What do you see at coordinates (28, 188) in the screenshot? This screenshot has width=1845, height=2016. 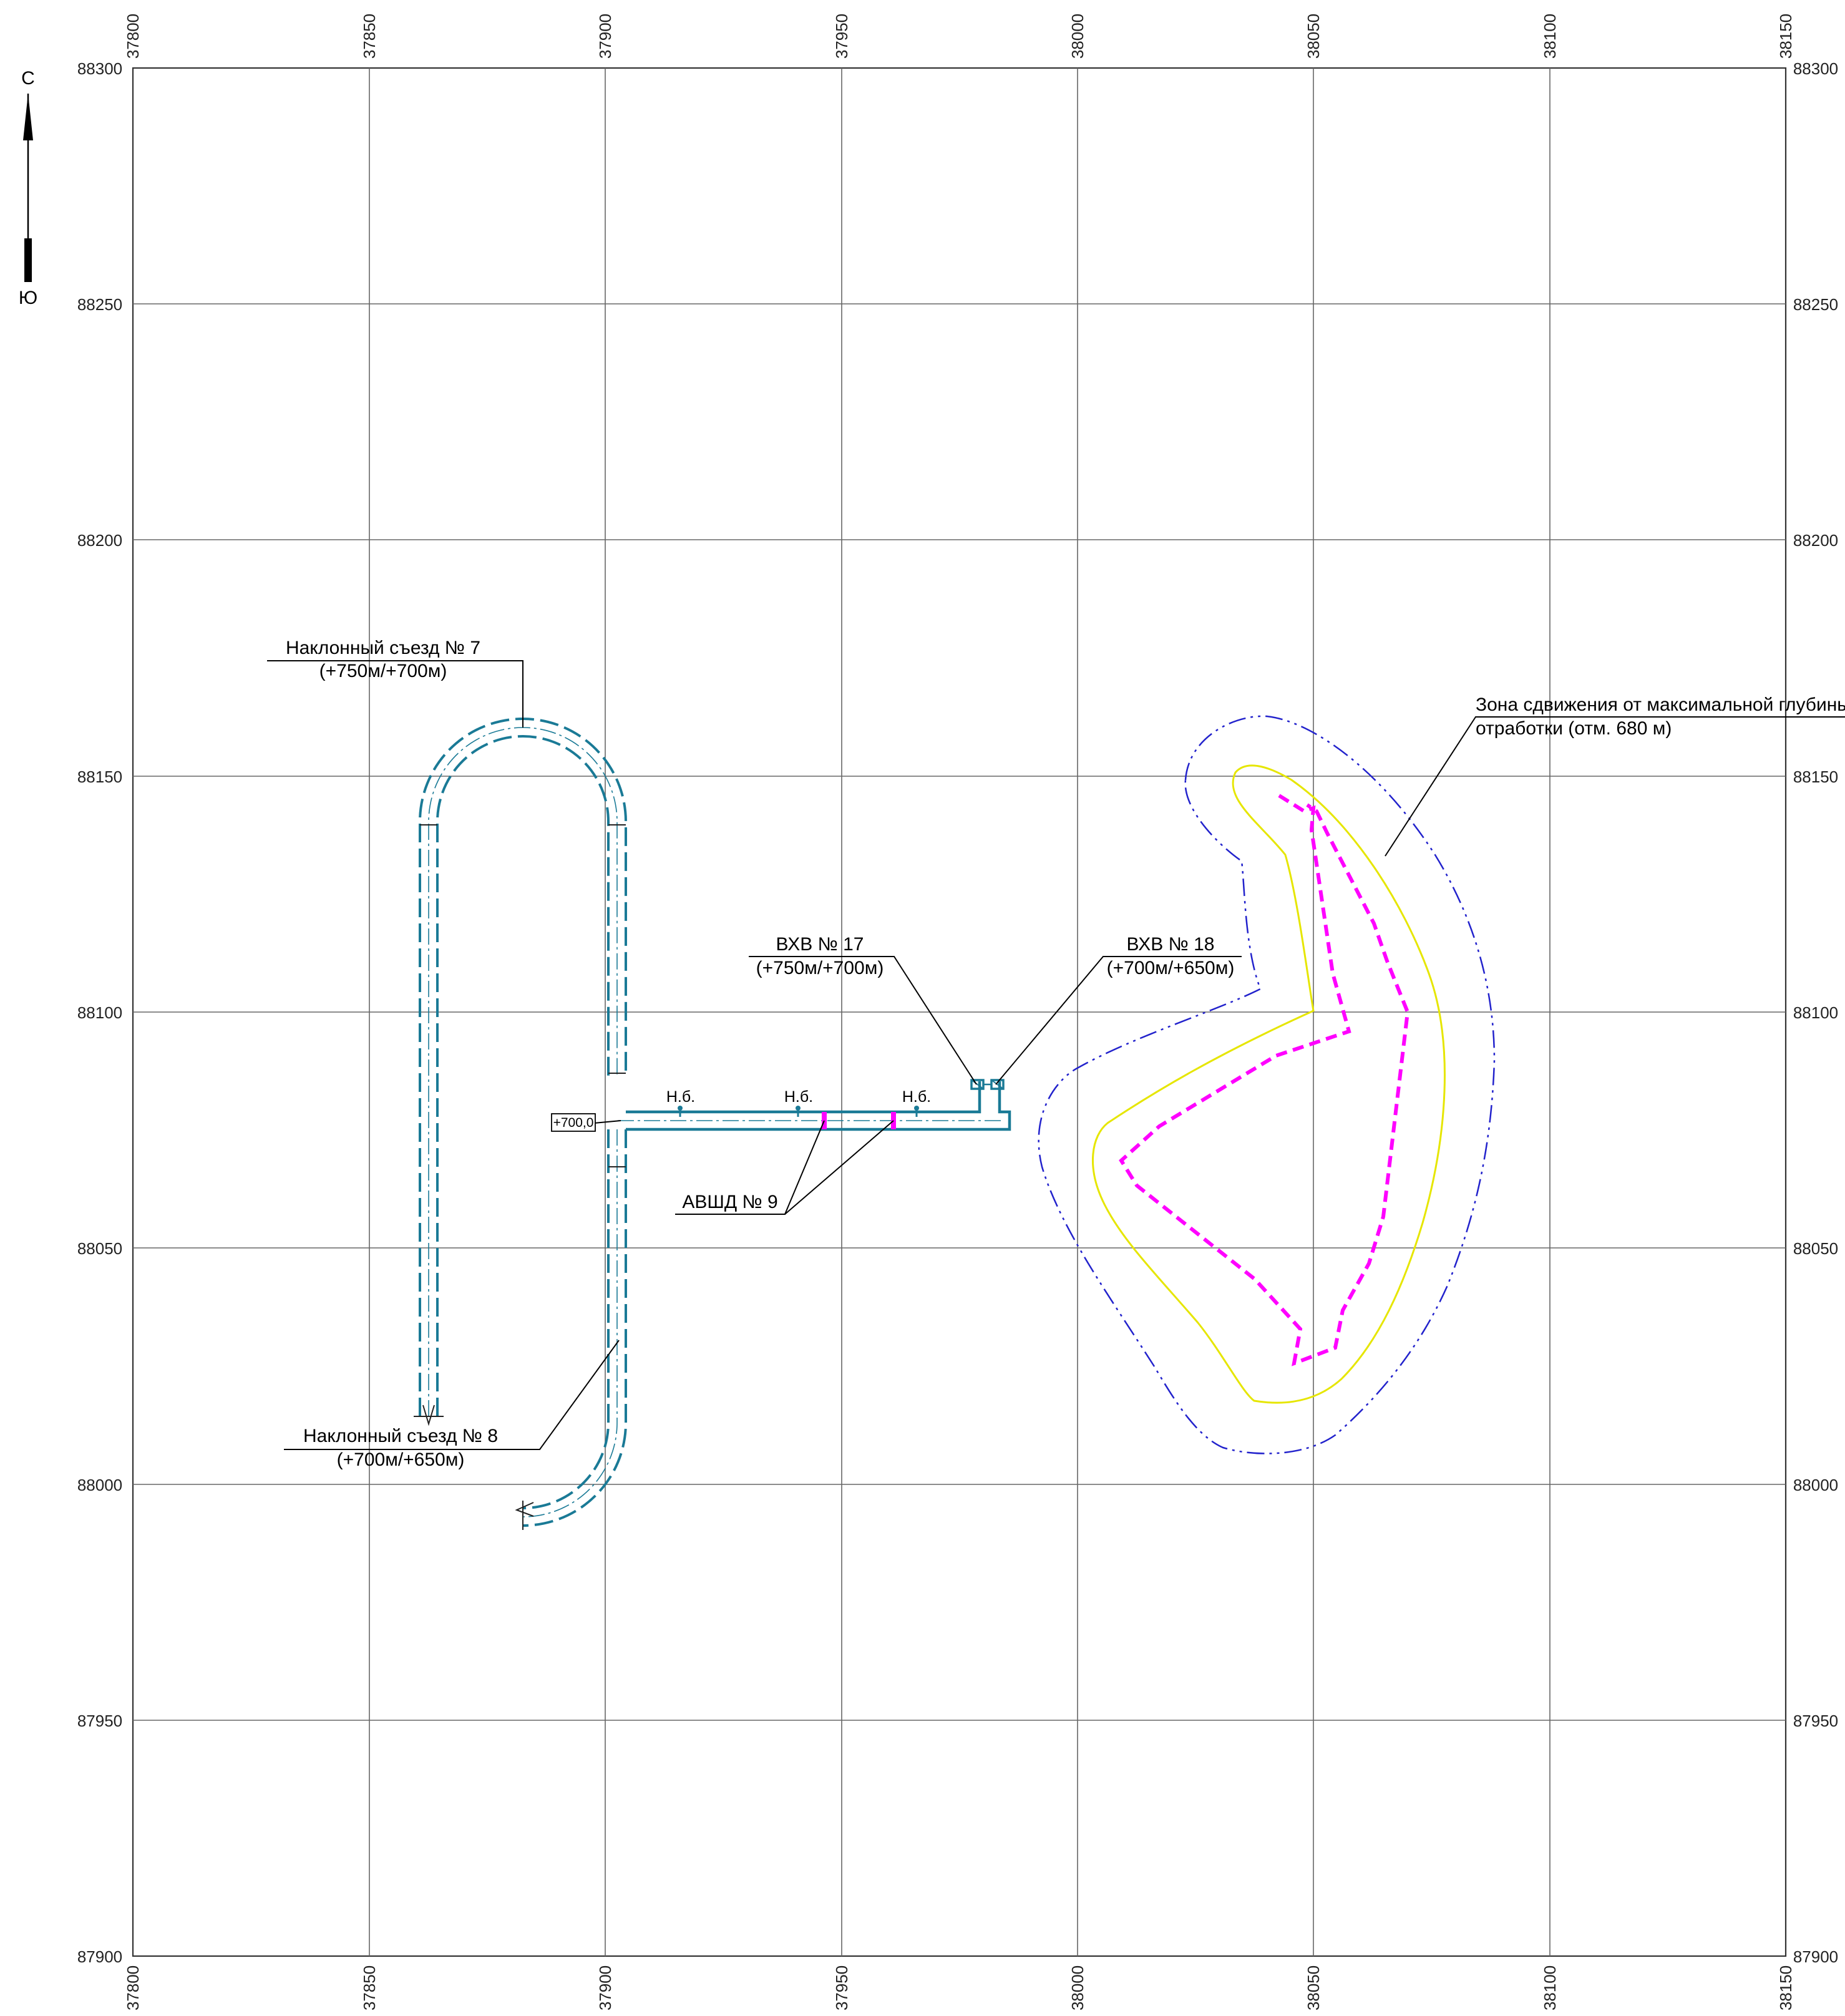 I see `north-arrow-icon: С Ю` at bounding box center [28, 188].